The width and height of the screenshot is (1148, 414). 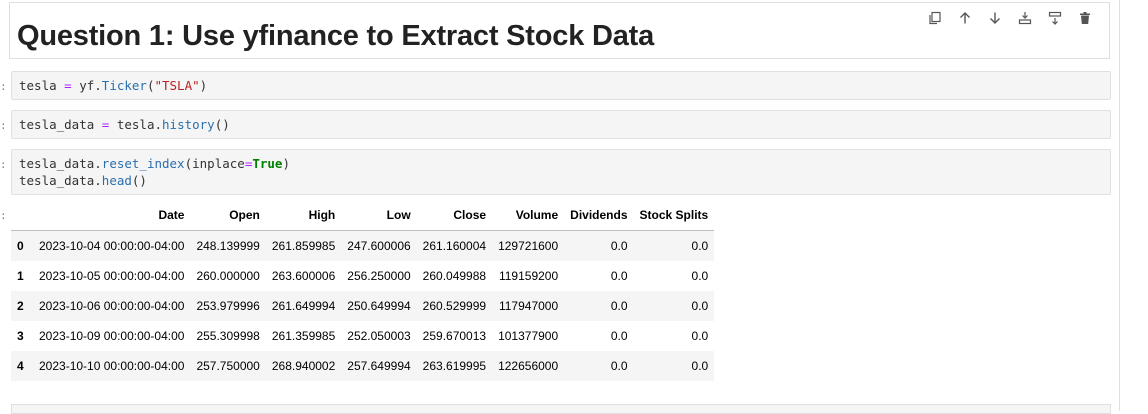 I want to click on cell-open: 255.309998, so click(x=228, y=336).